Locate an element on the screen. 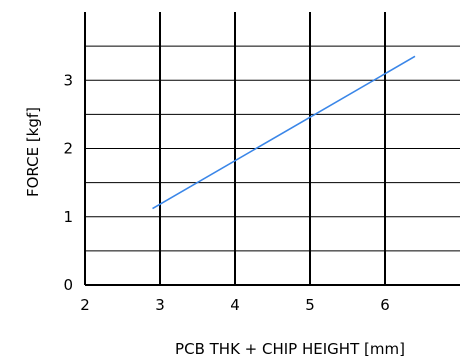  x-tick-labels: 2 3 4 5 6 is located at coordinates (235, 305).